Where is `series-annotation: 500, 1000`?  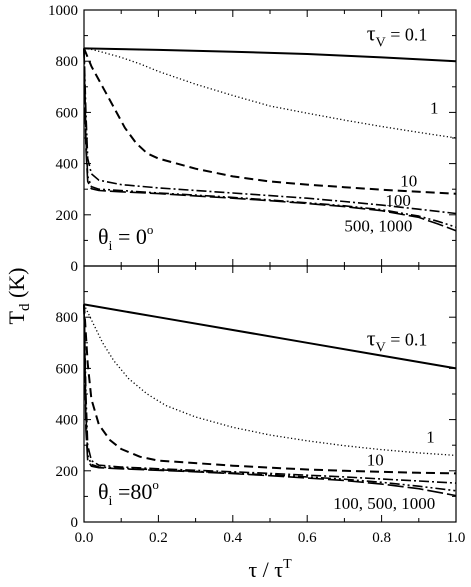
series-annotation: 500, 1000 is located at coordinates (378, 225).